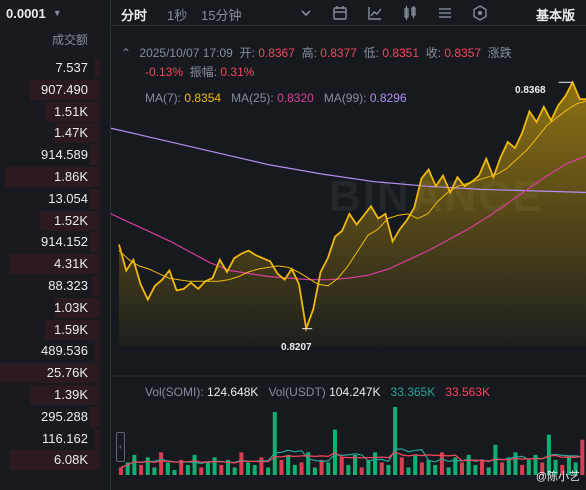 The width and height of the screenshot is (586, 490). I want to click on turnover-amount: 4.31K, so click(71, 264).